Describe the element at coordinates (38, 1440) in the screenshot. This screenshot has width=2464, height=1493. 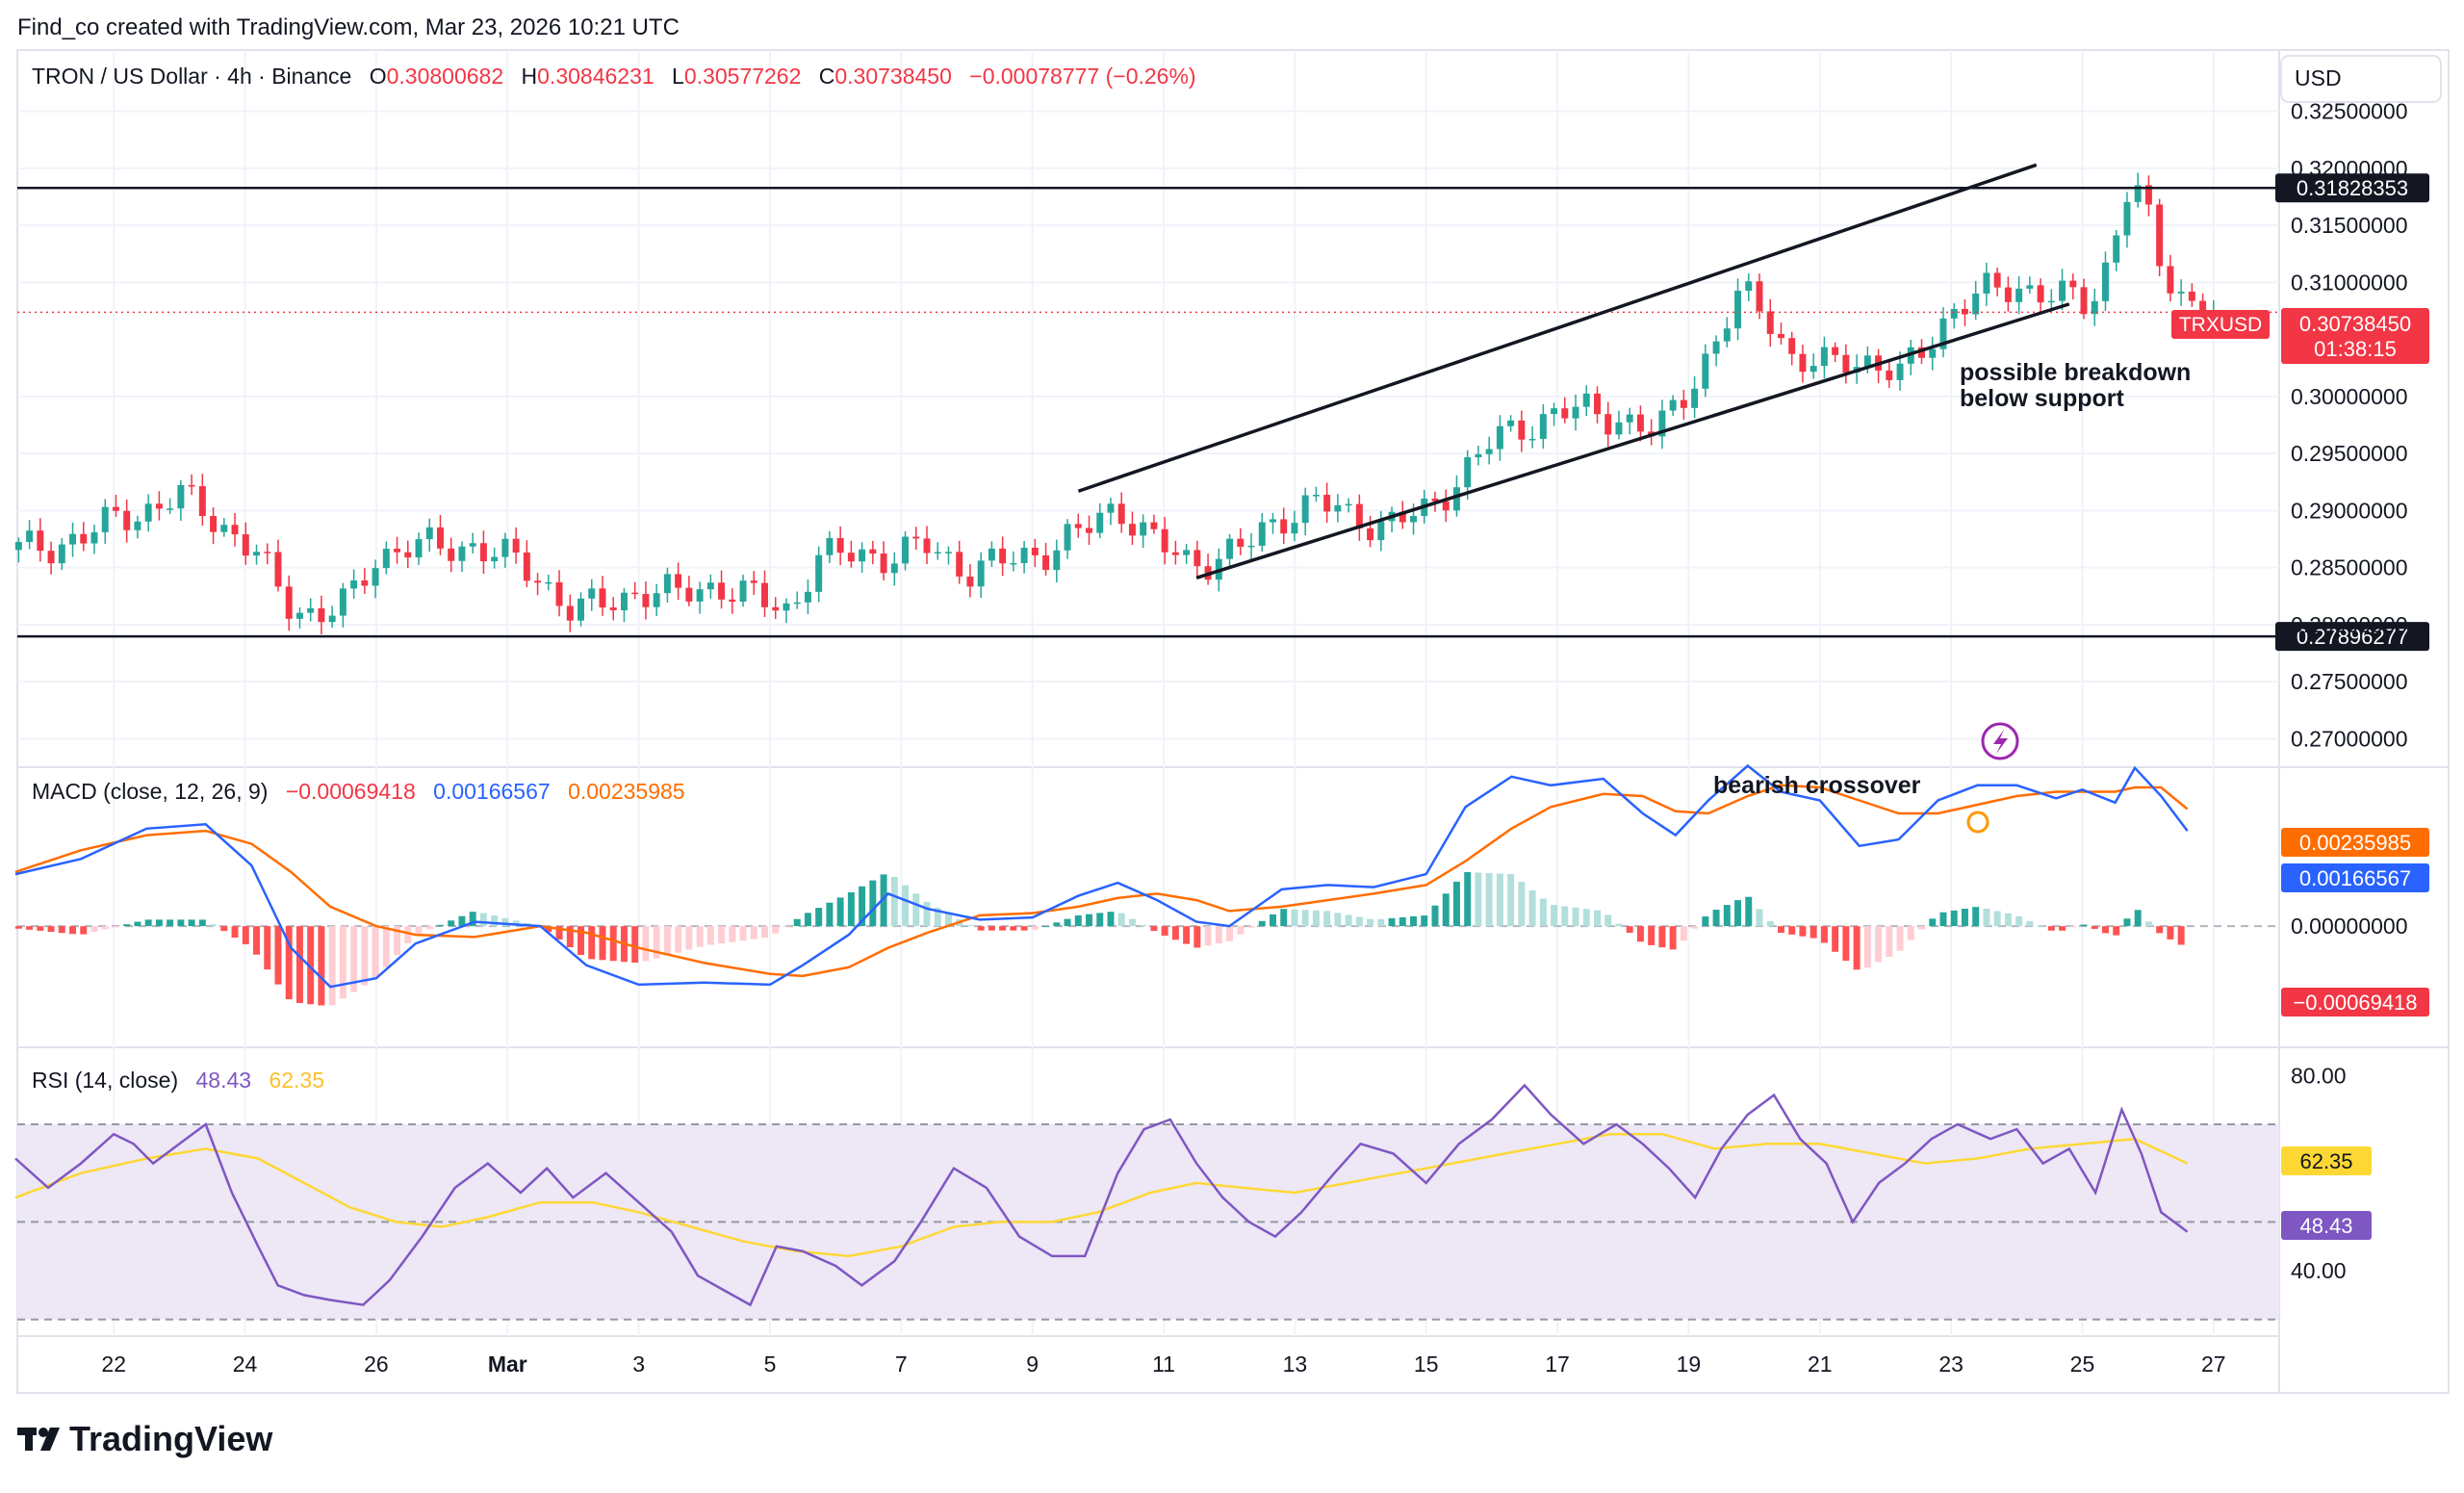
I see `tradingview-logo-icon` at that location.